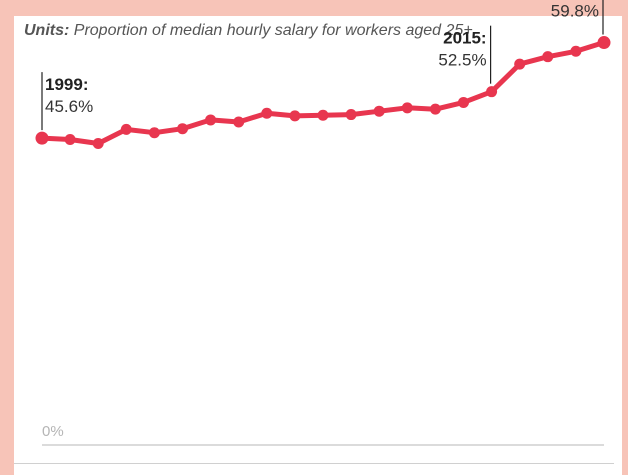 The width and height of the screenshot is (628, 475). What do you see at coordinates (463, 102) in the screenshot?
I see `data-point-2014` at bounding box center [463, 102].